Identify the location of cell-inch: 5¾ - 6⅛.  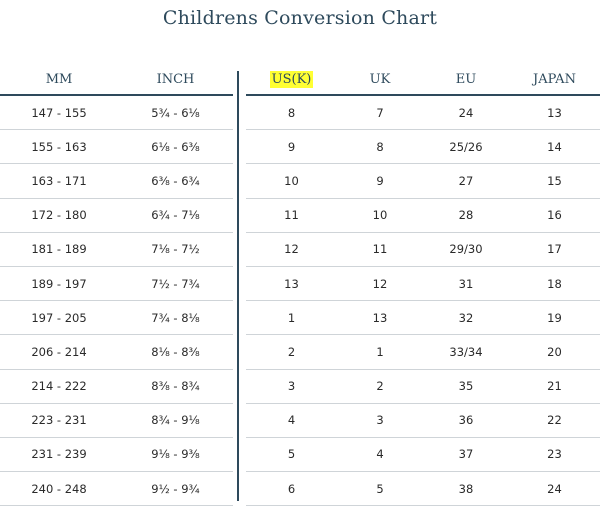
(175, 112).